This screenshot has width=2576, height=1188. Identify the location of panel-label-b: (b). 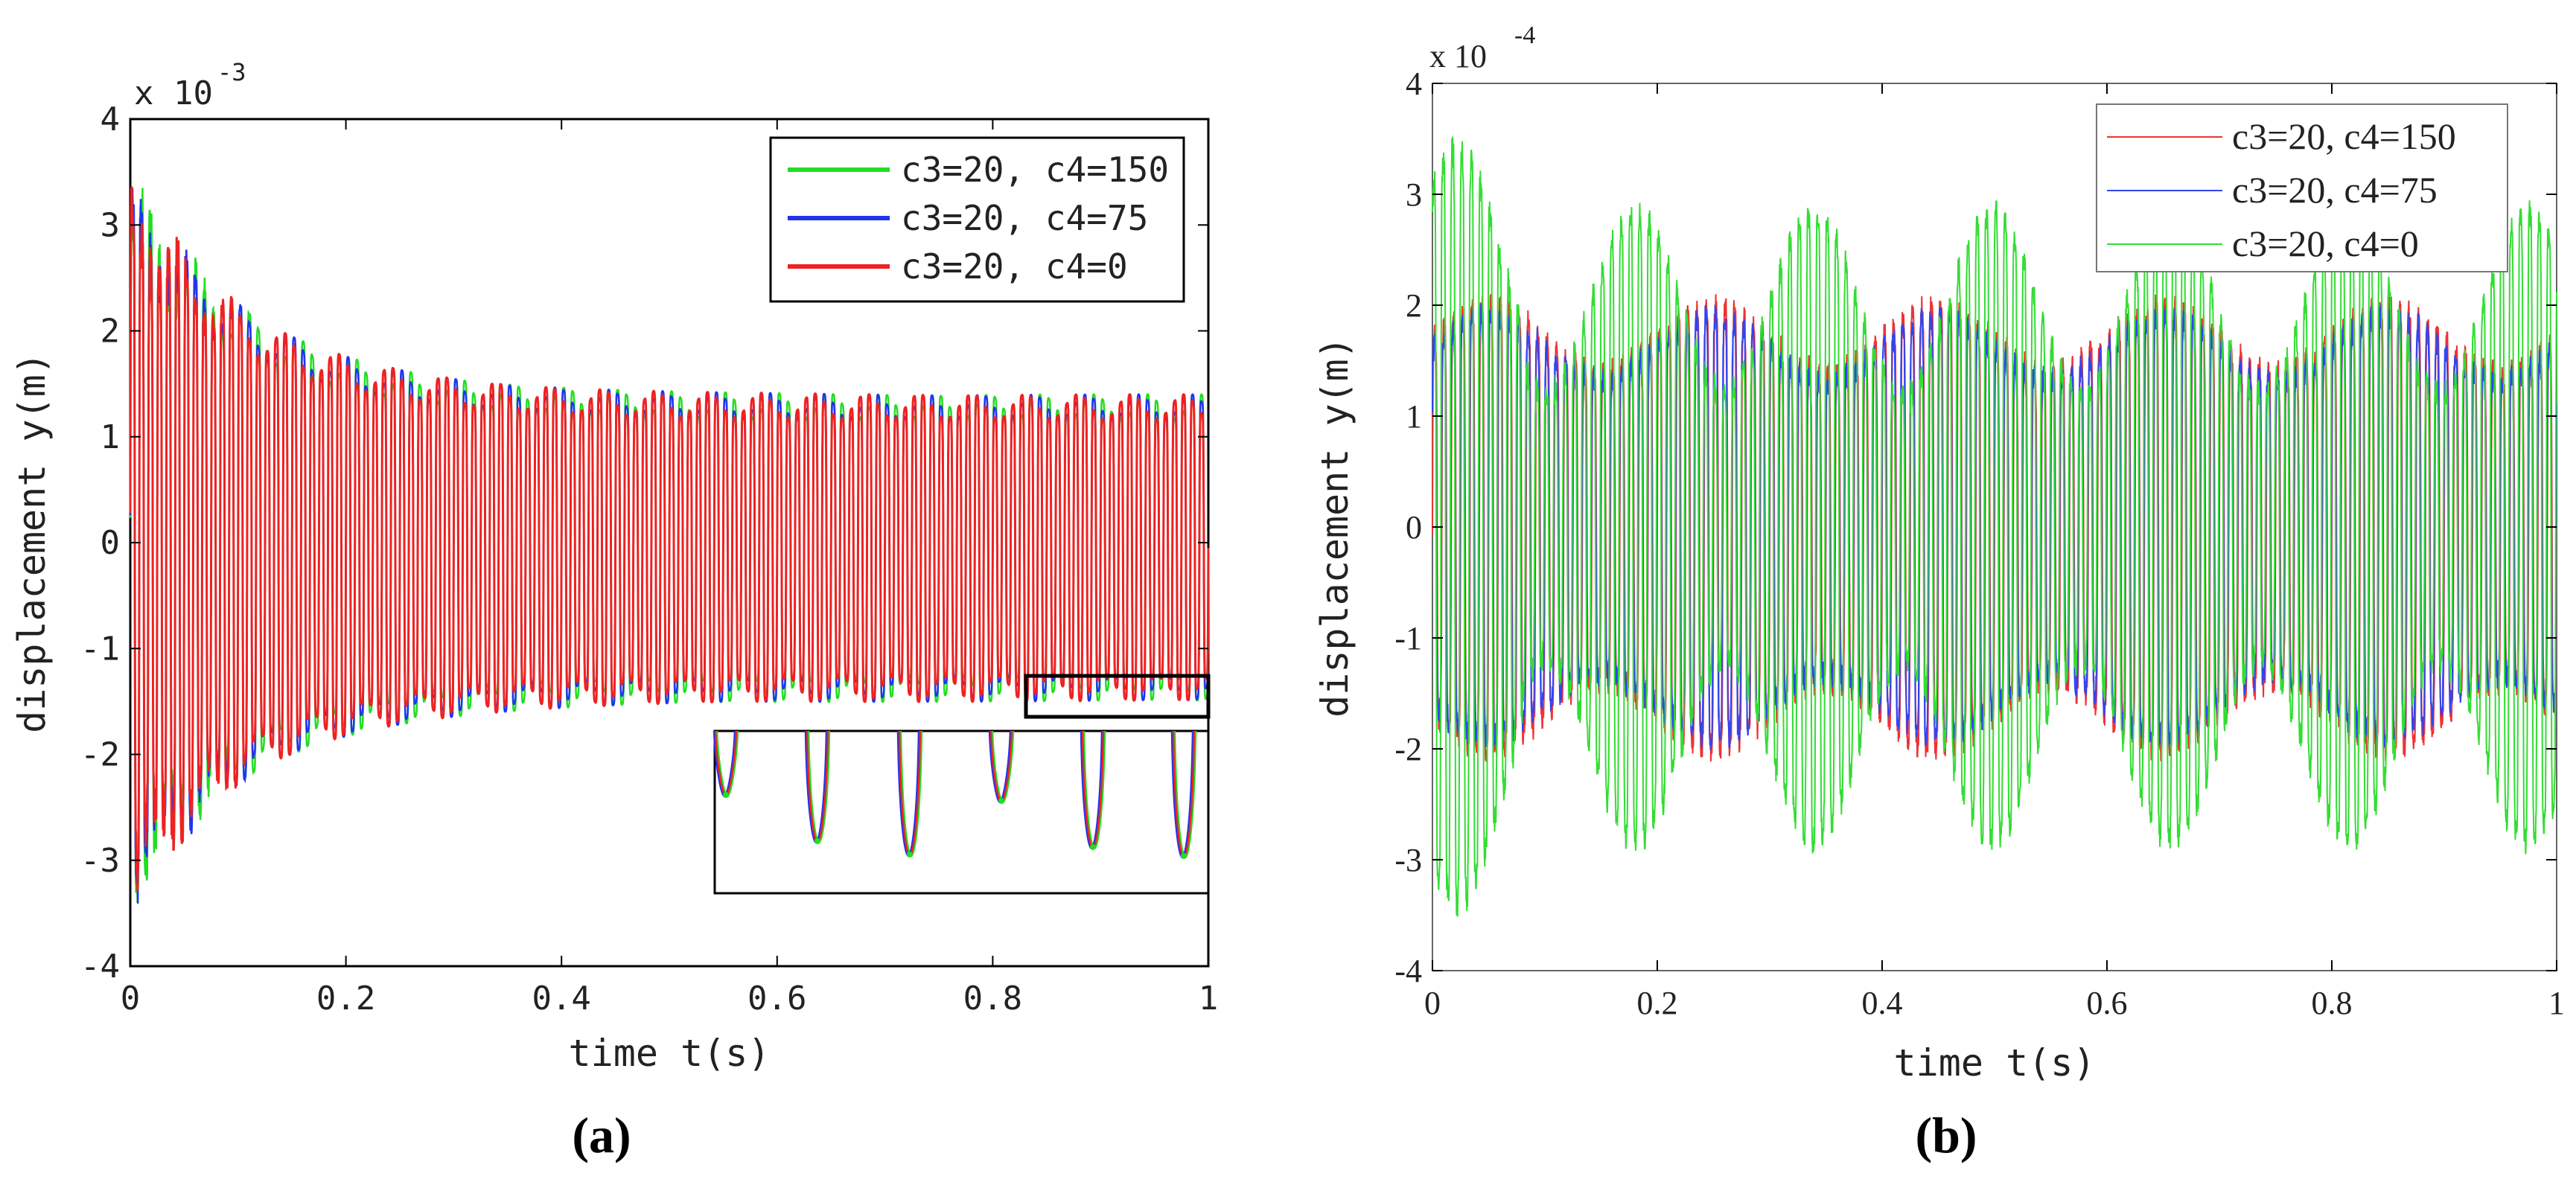
(1946, 1135).